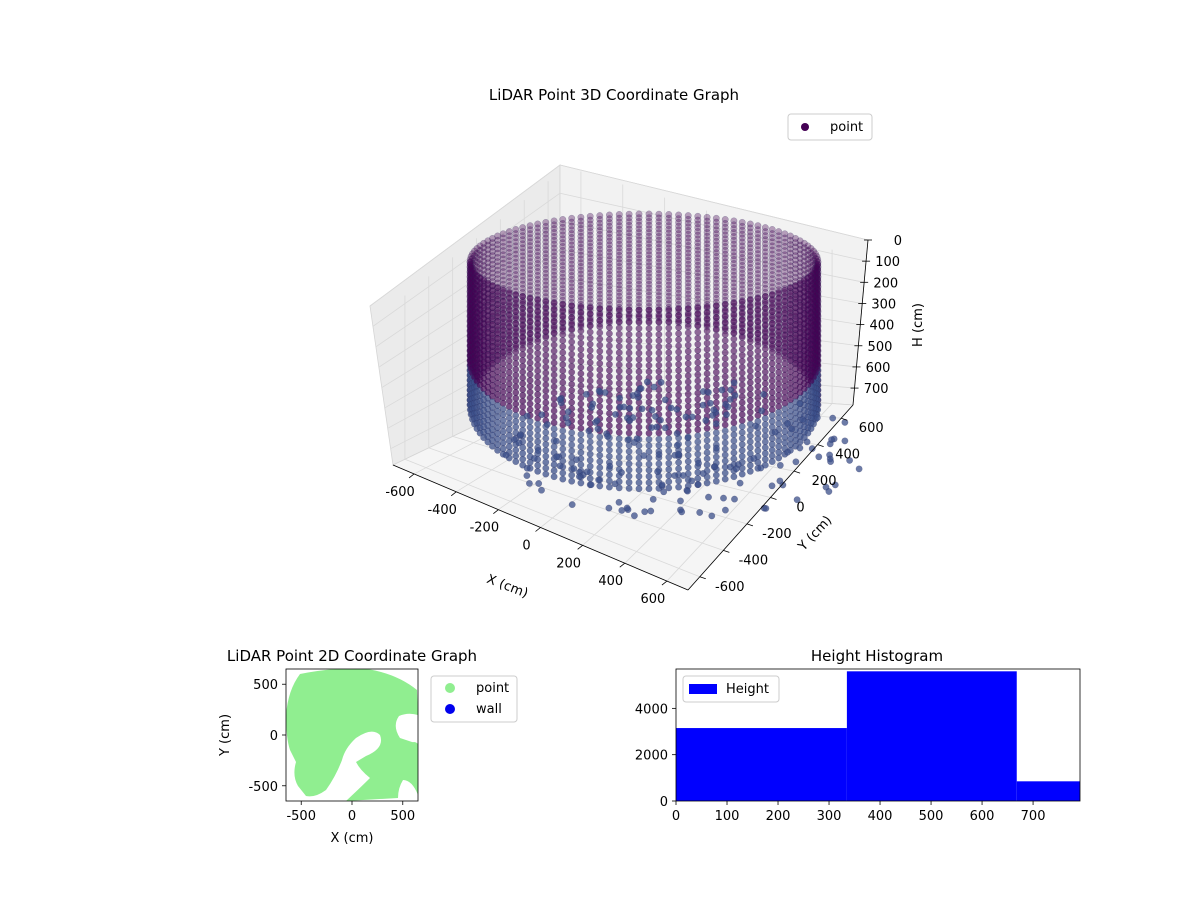 The width and height of the screenshot is (1200, 900). Describe the element at coordinates (492, 688) in the screenshot. I see `chart-2d-legend-point-label: point` at that location.